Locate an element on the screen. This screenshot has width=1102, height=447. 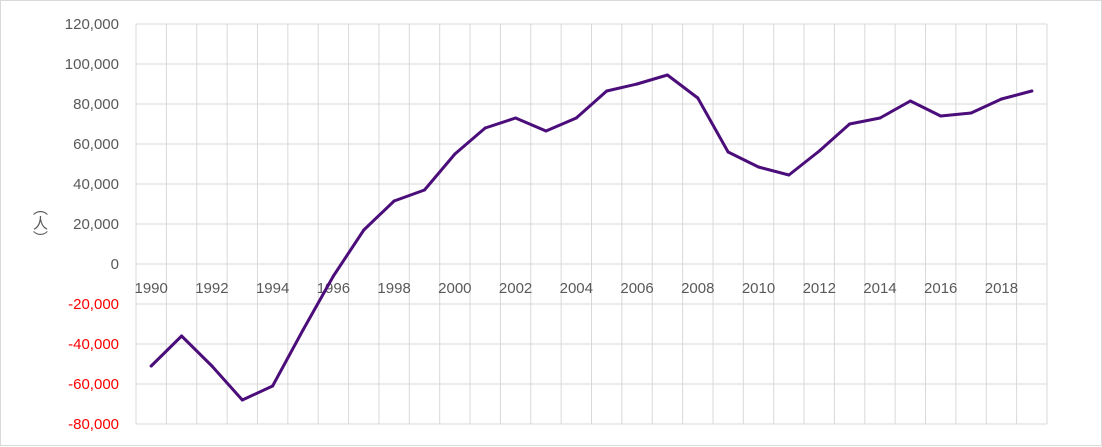
x-tick-label: 2004 is located at coordinates (576, 288).